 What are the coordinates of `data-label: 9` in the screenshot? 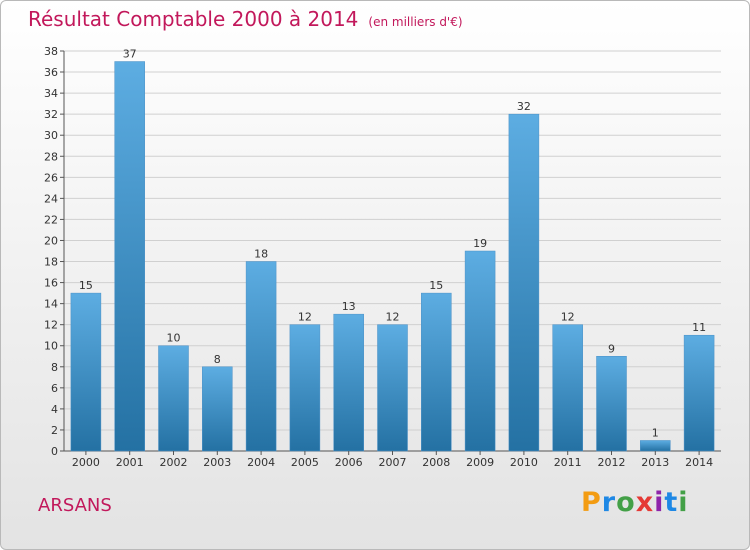 It's located at (611, 348).